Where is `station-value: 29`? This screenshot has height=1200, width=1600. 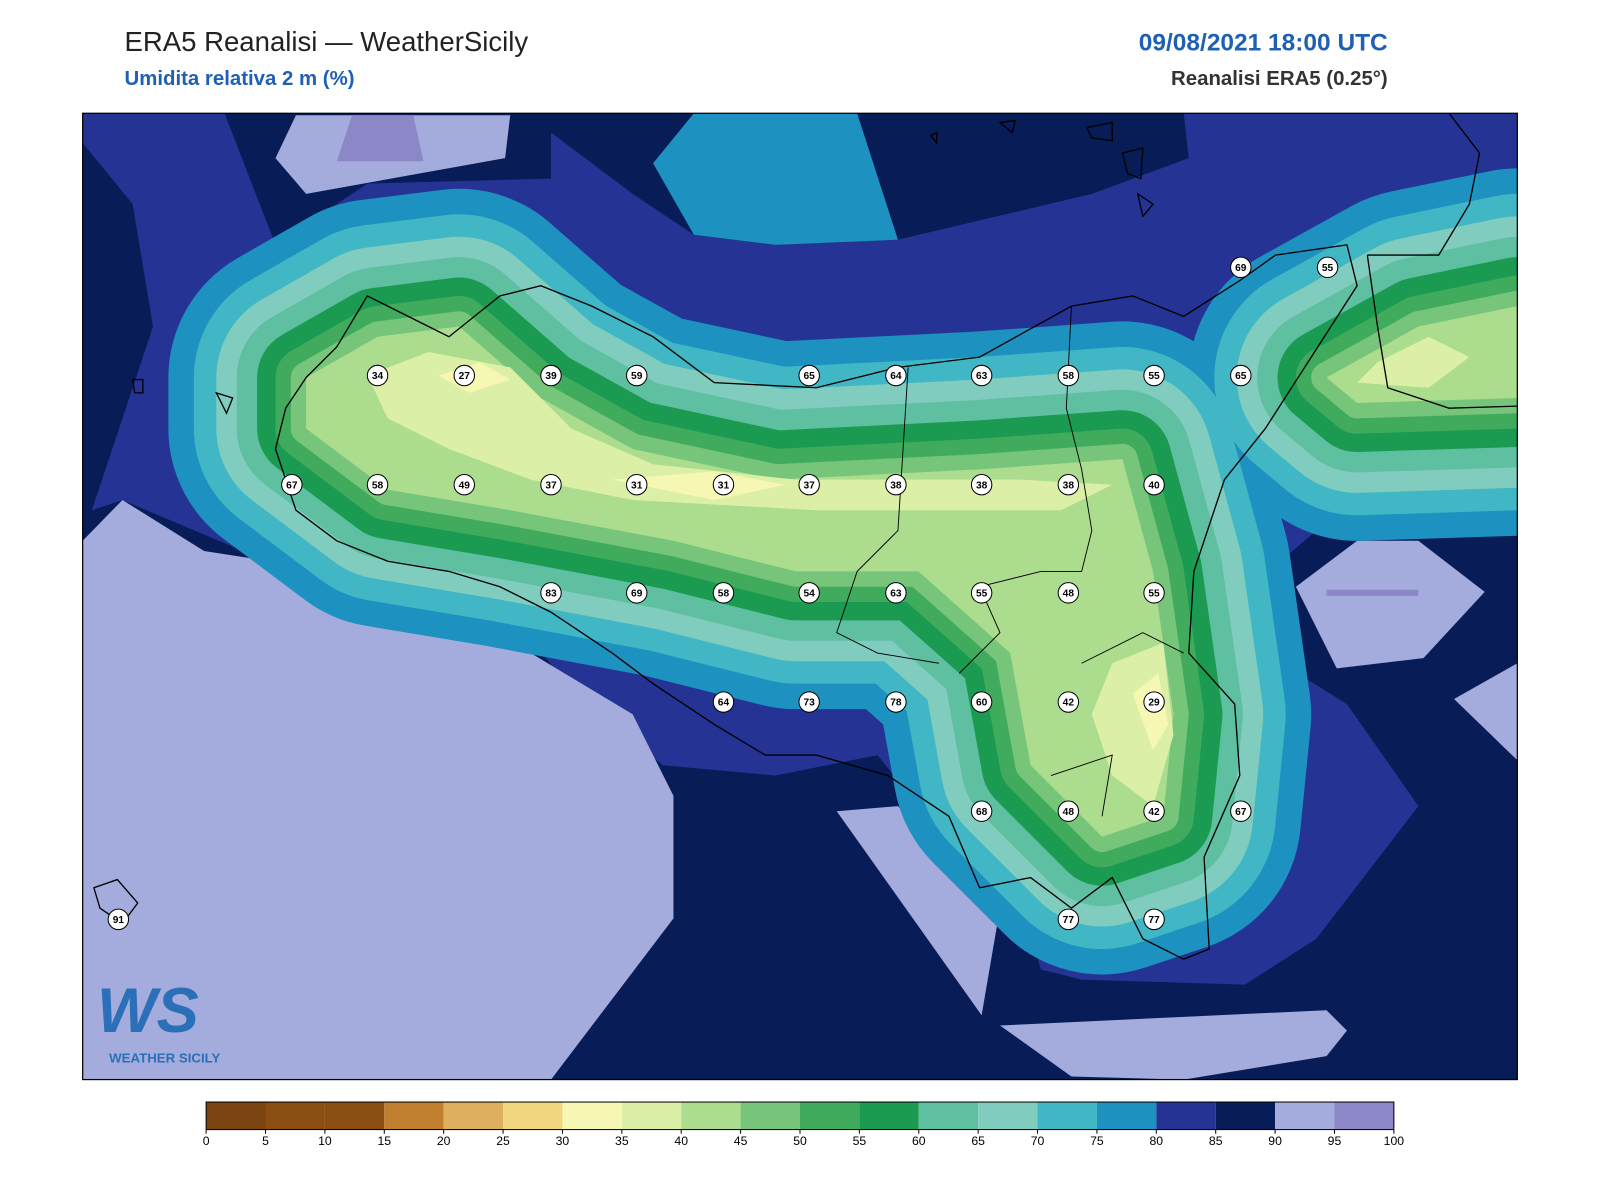
station-value: 29 is located at coordinates (1154, 703).